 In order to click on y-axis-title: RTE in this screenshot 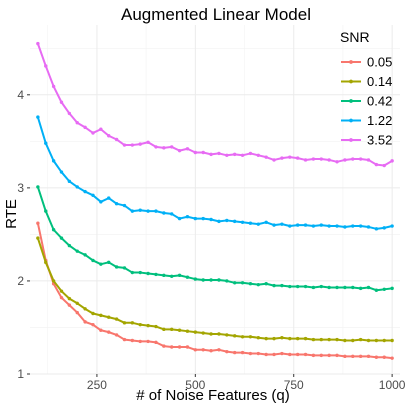, I will do `click(11, 214)`.